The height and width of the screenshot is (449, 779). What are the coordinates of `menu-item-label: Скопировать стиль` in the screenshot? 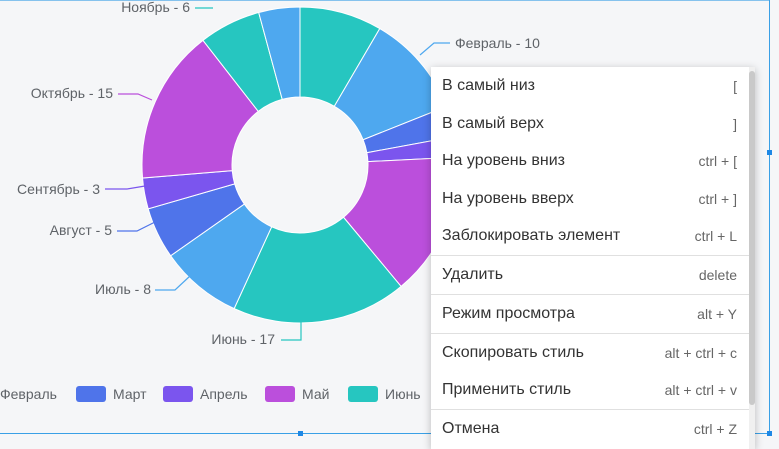 It's located at (513, 352).